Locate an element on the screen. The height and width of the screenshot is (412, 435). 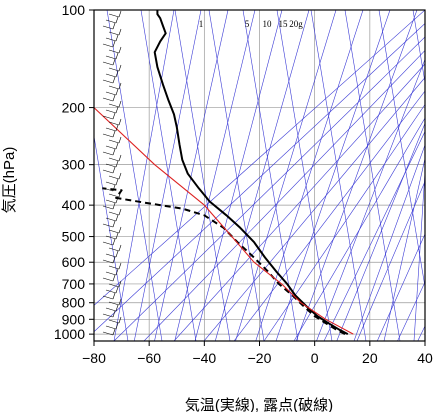
y-tick-label: 300 is located at coordinates (74, 165).